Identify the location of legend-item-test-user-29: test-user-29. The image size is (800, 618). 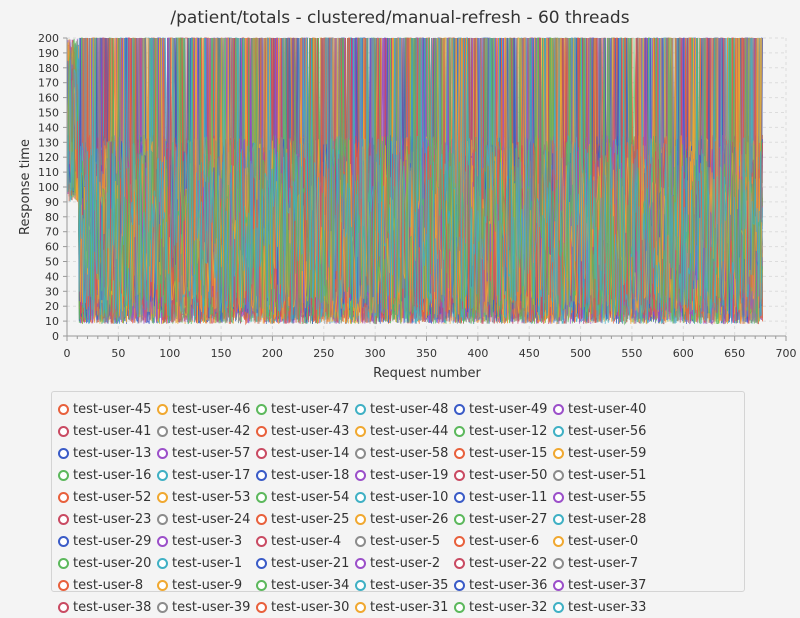
(107, 541).